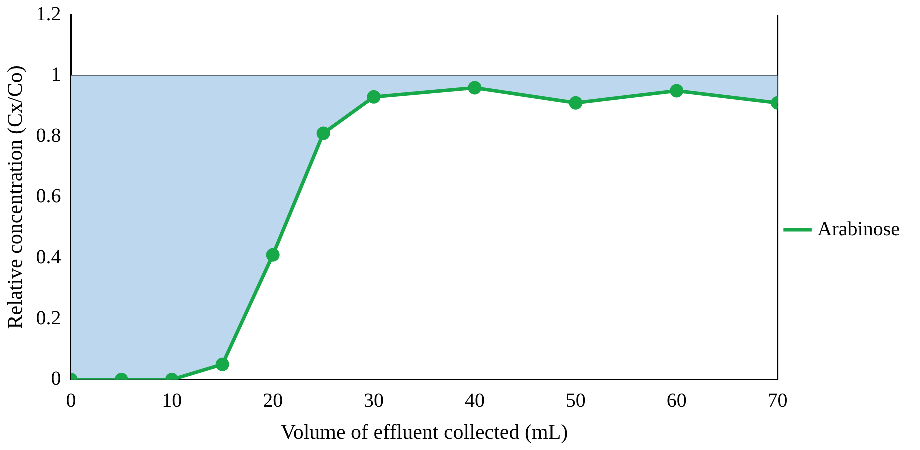  I want to click on x-tick-label: 20, so click(273, 401).